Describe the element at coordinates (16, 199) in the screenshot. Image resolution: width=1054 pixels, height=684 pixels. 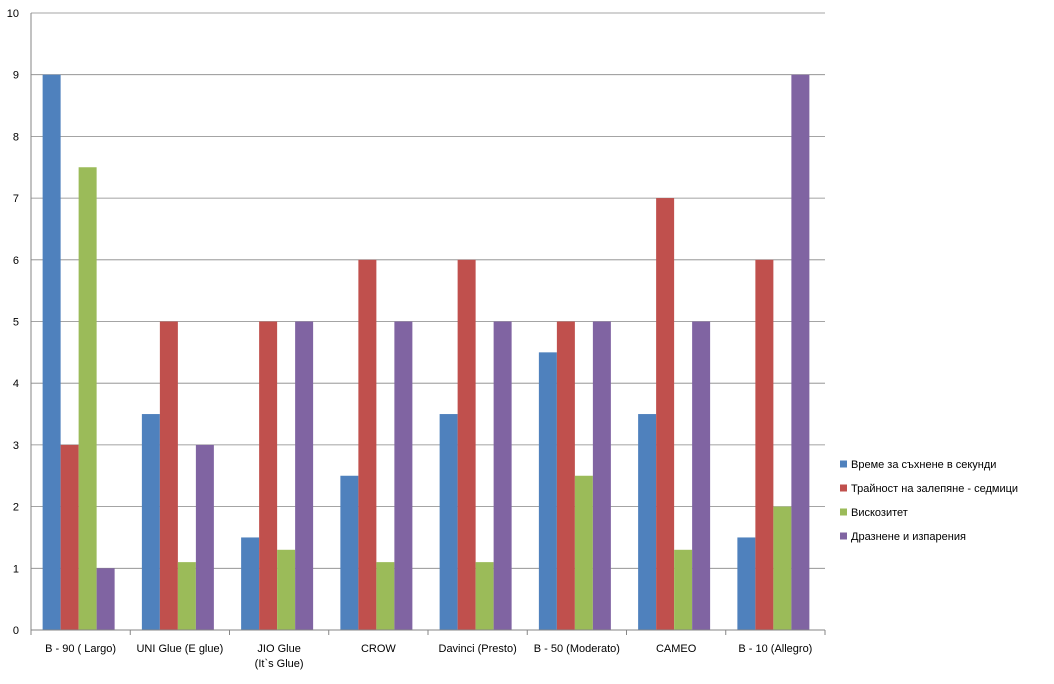
I see `y-tick-label: 7` at that location.